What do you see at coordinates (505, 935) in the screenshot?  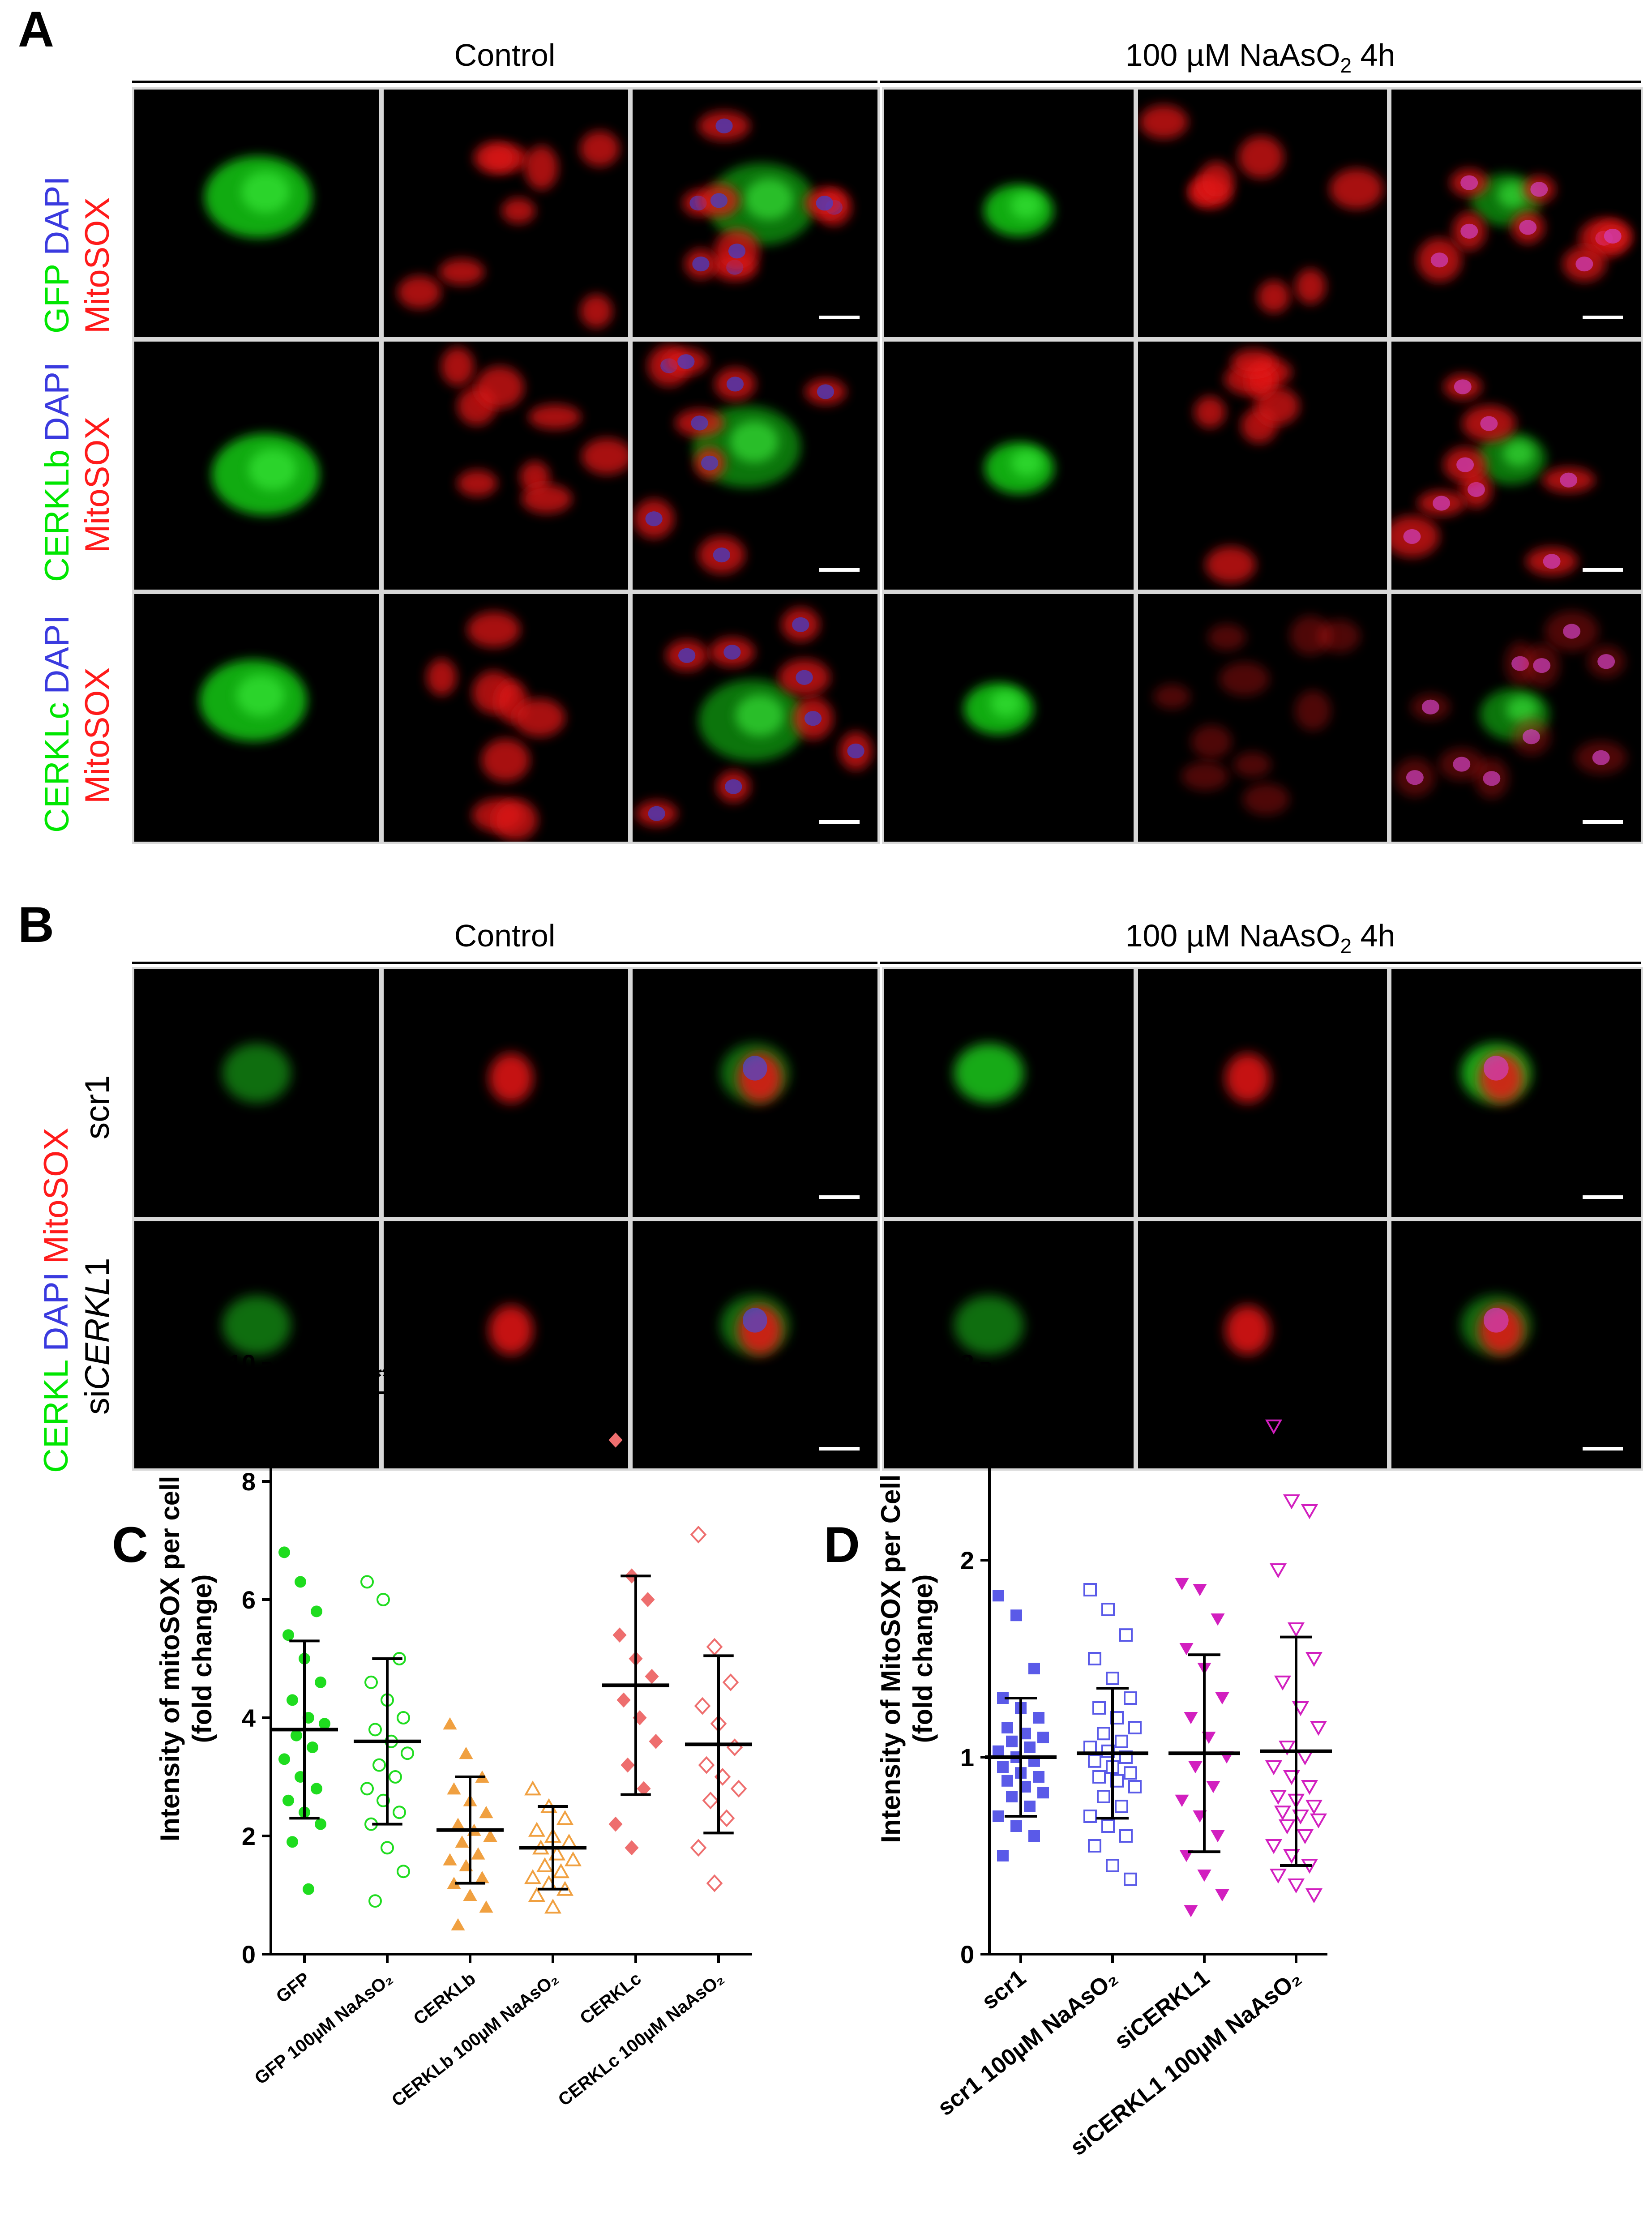 I see `panel-b-control-header: Control` at bounding box center [505, 935].